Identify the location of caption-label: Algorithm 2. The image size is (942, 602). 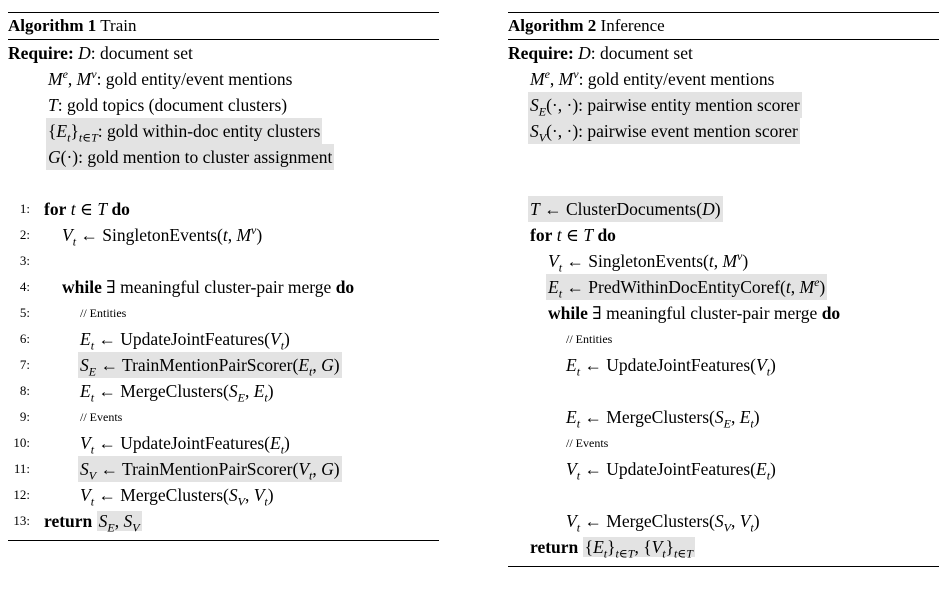
(552, 25).